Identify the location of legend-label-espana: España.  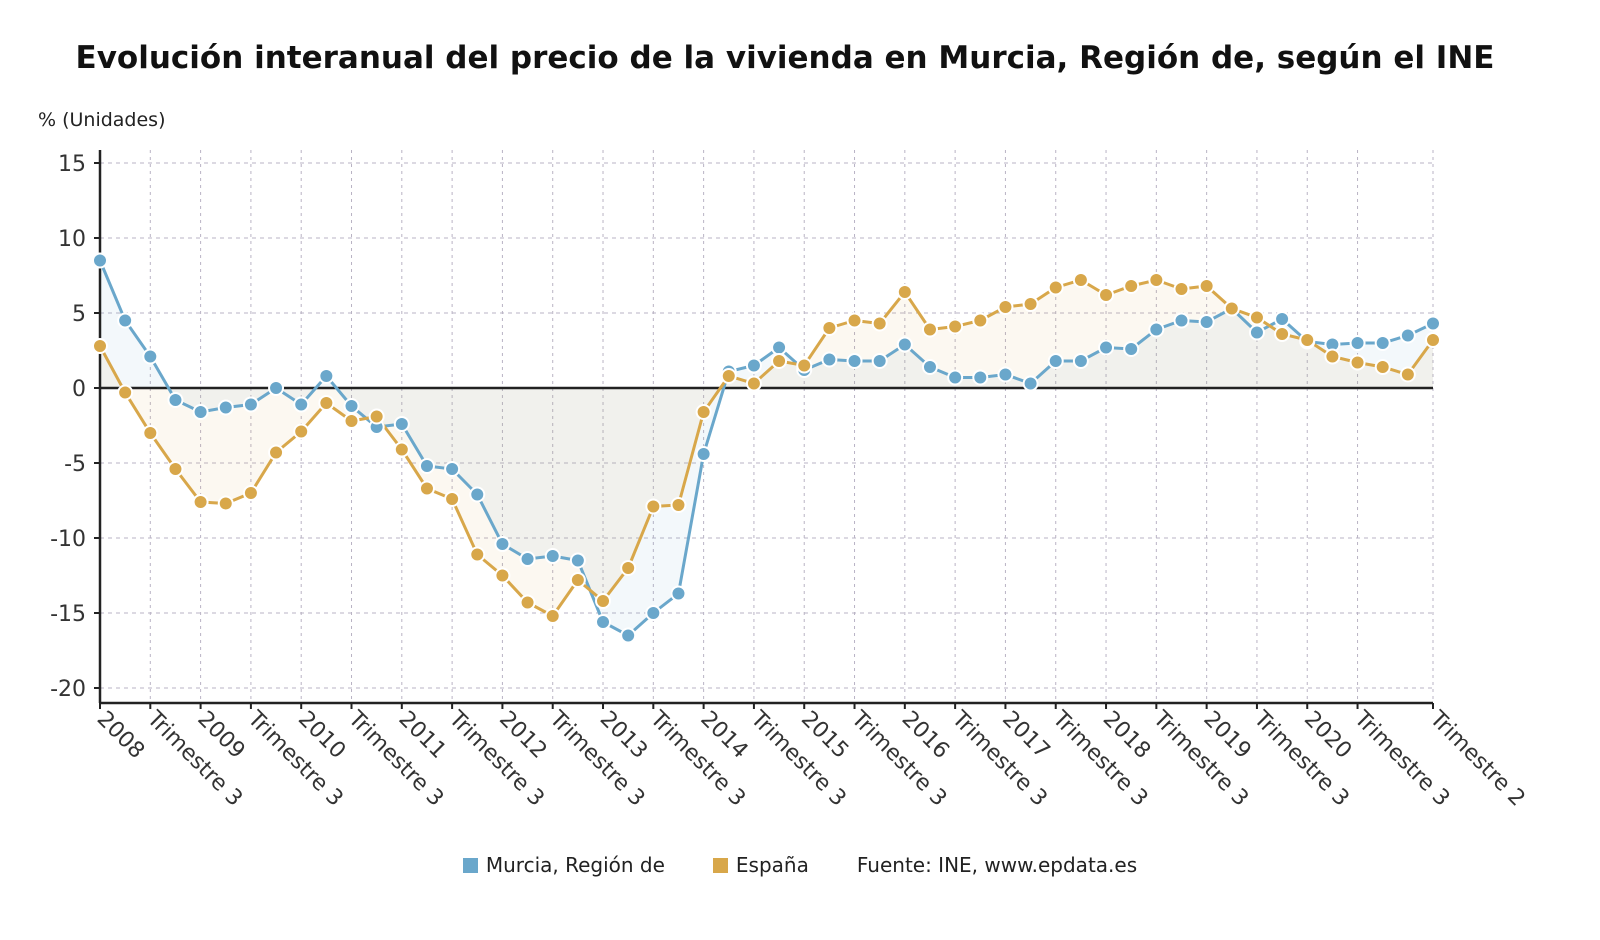
(772, 865).